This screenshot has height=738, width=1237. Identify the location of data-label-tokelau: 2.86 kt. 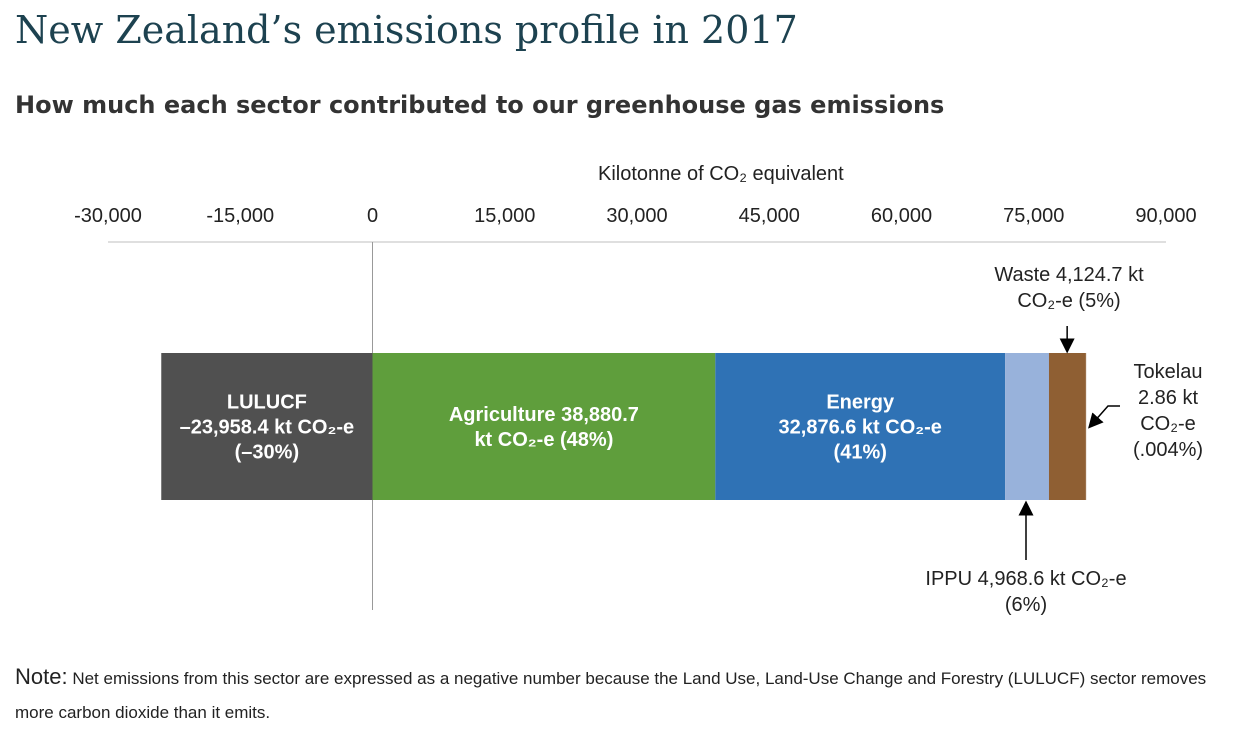
(1168, 398).